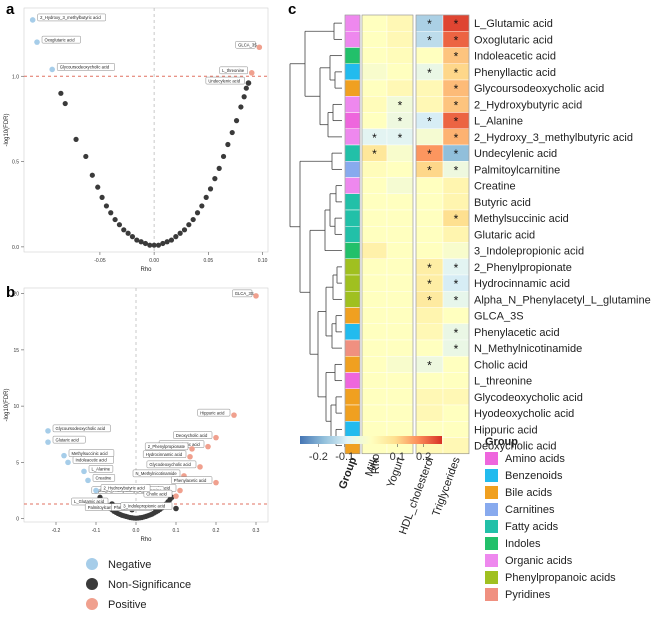 The height and width of the screenshot is (620, 665). Describe the element at coordinates (503, 382) in the screenshot. I see `row-label: L_threonine` at that location.